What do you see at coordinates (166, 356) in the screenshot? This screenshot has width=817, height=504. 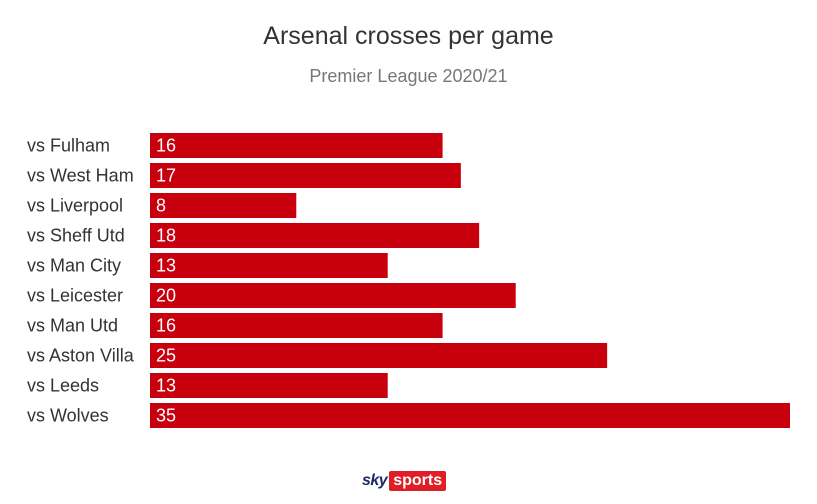 I see `bar-value-label: 25` at bounding box center [166, 356].